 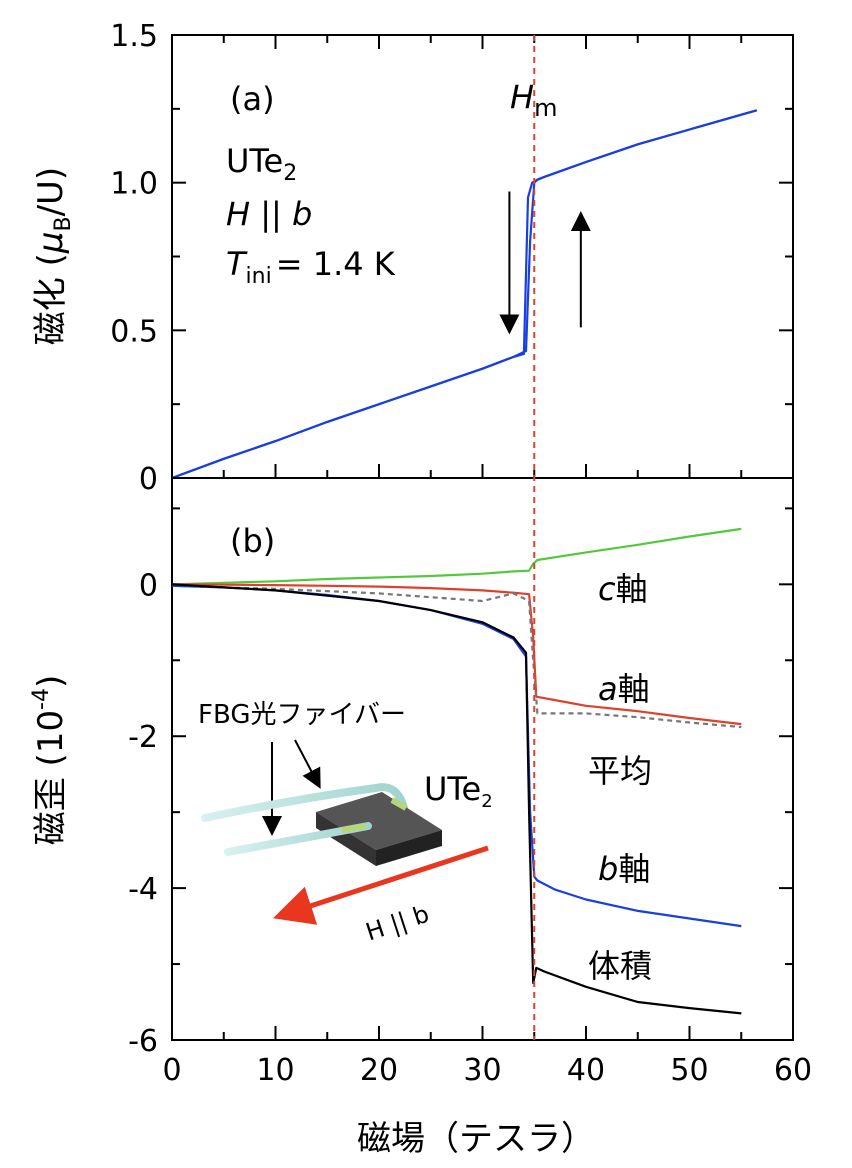 What do you see at coordinates (379, 821) in the screenshot?
I see `sample-block-top` at bounding box center [379, 821].